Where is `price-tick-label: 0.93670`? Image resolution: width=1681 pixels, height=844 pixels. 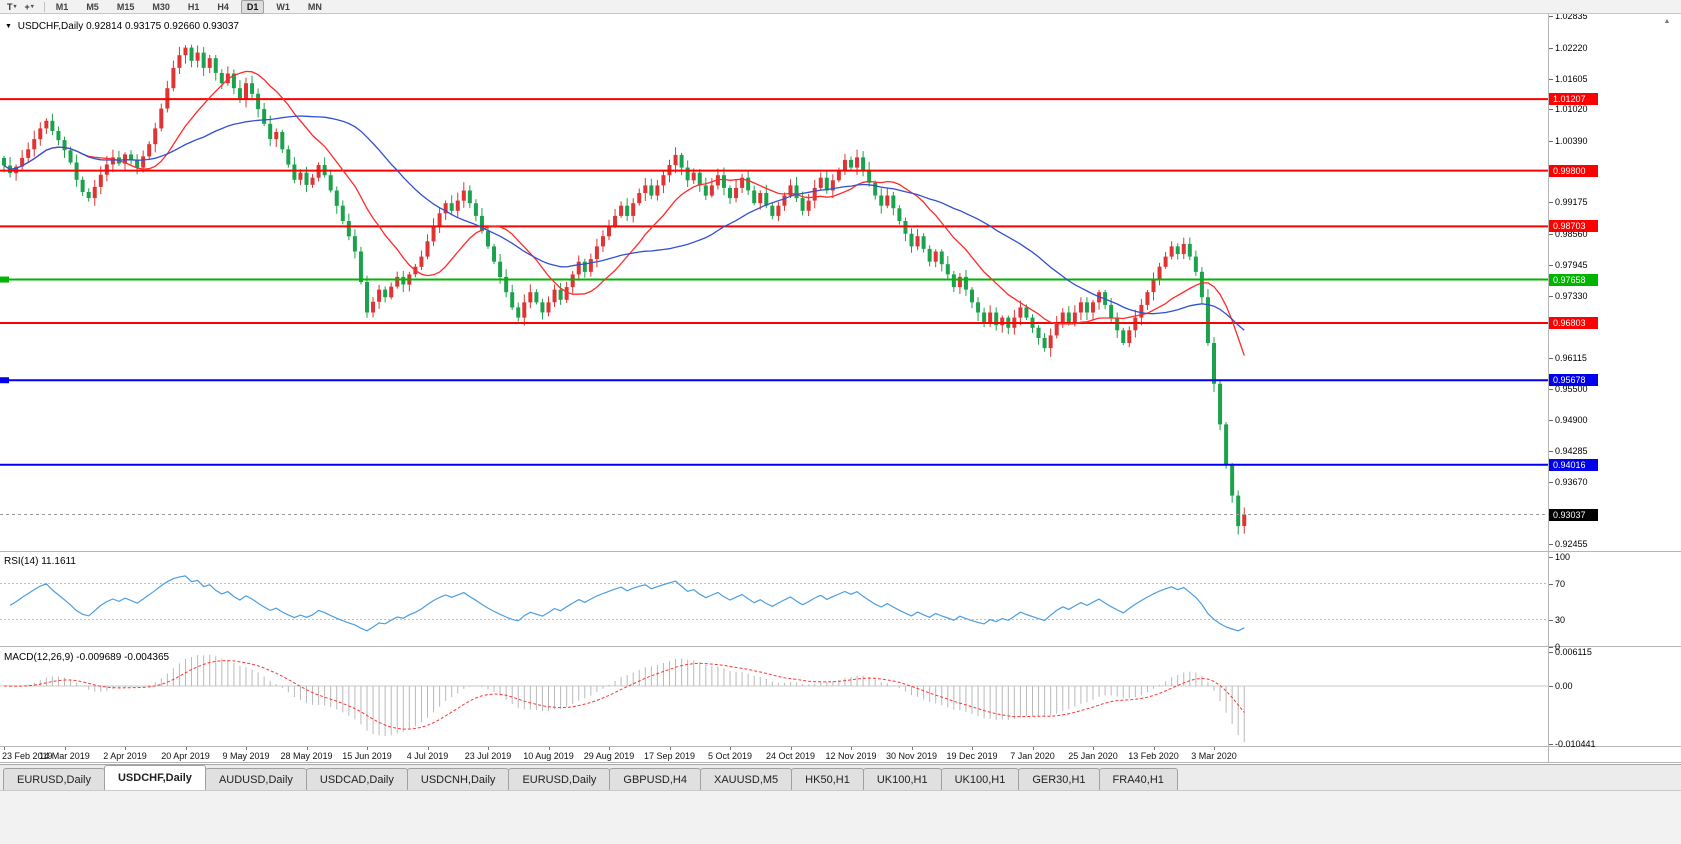
price-tick-label: 0.93670 is located at coordinates (1571, 482).